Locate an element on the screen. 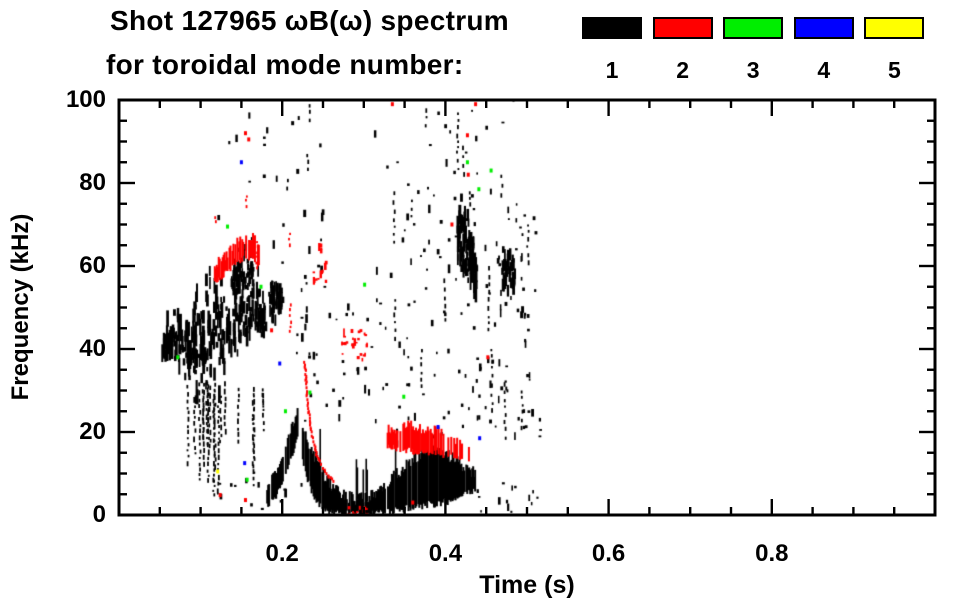  y-tick-label-100: 100 is located at coordinates (85, 99).